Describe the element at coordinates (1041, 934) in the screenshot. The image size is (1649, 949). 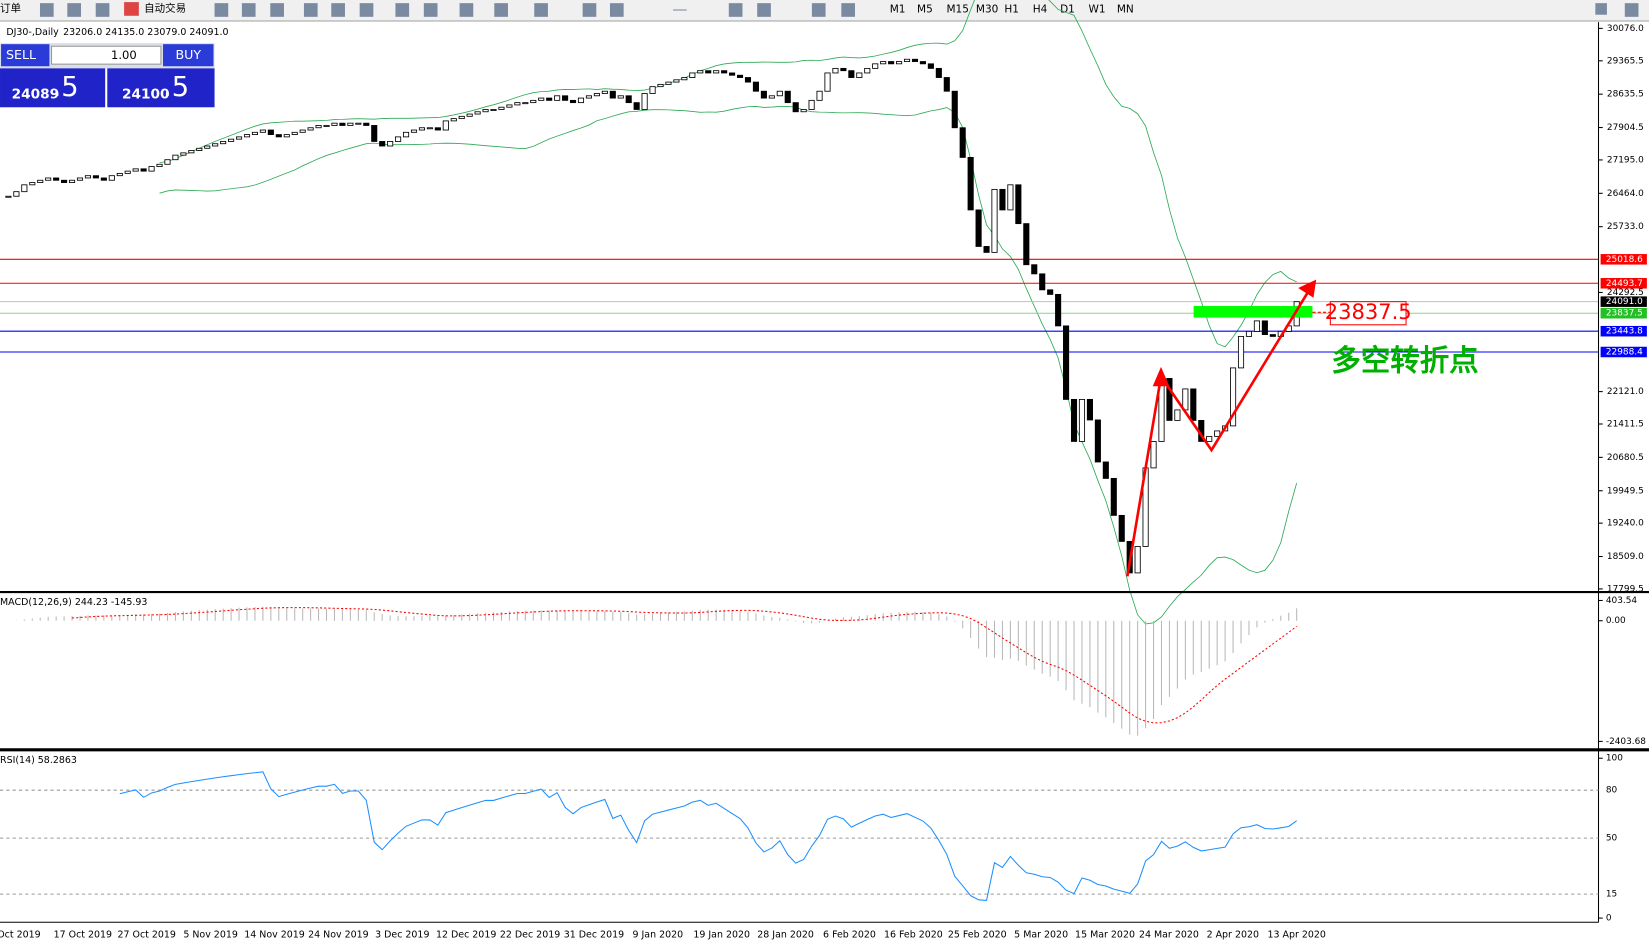
I see `x-tick-label: 5 Mar 2020` at that location.